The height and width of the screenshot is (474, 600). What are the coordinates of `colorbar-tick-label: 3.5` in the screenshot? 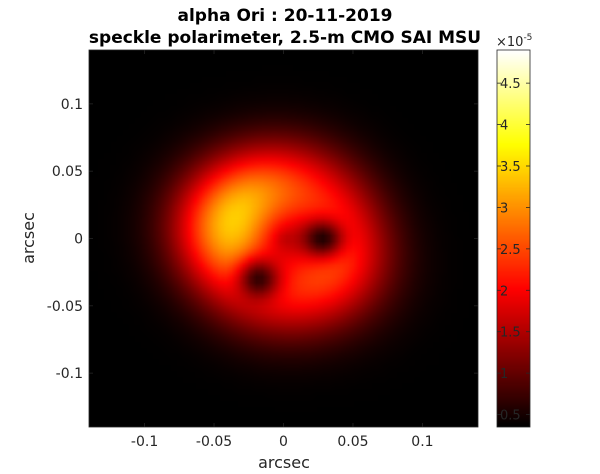 It's located at (510, 167).